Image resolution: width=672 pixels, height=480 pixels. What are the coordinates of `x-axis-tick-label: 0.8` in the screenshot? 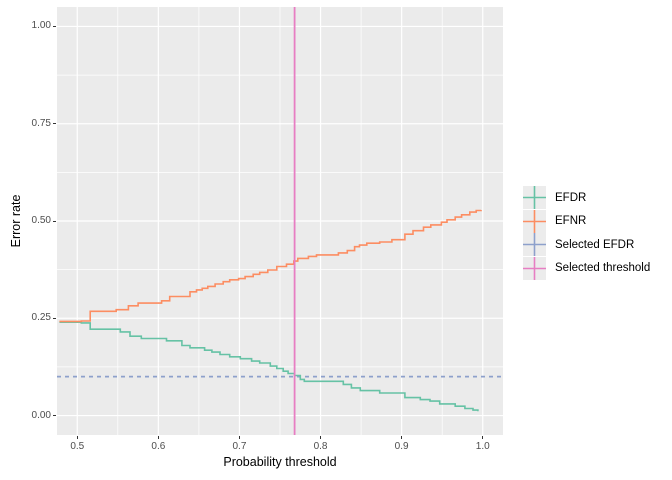 It's located at (320, 446).